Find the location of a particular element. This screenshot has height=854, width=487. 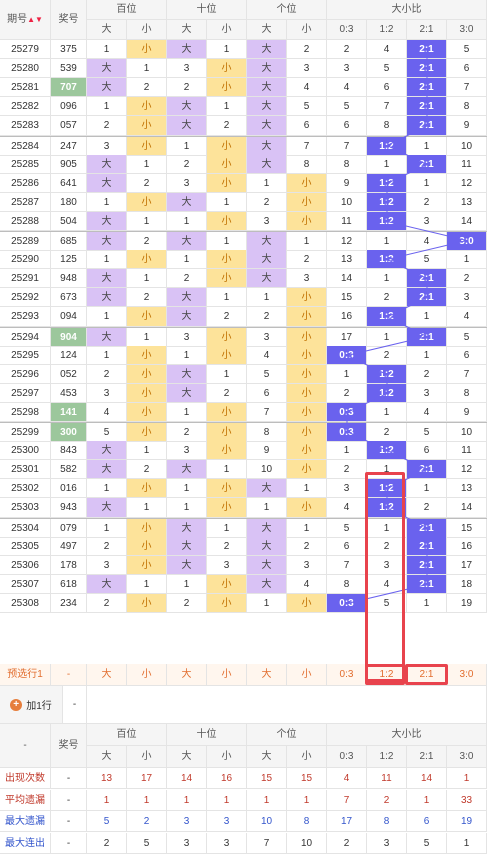

small-omission: 3 is located at coordinates (227, 565).